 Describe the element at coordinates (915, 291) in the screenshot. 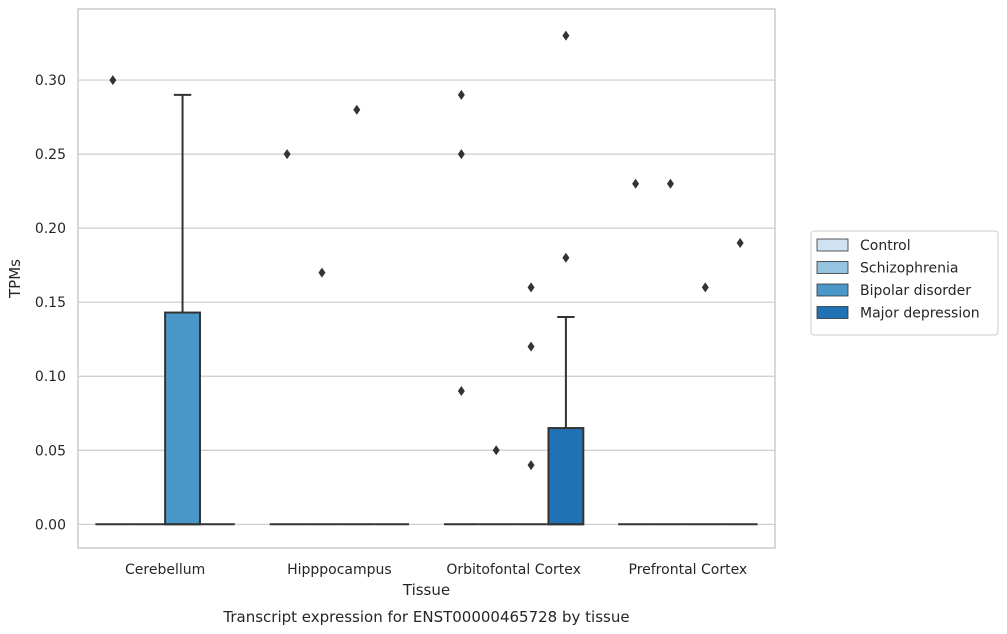

I see `legend-label: Bipolar disorder` at that location.